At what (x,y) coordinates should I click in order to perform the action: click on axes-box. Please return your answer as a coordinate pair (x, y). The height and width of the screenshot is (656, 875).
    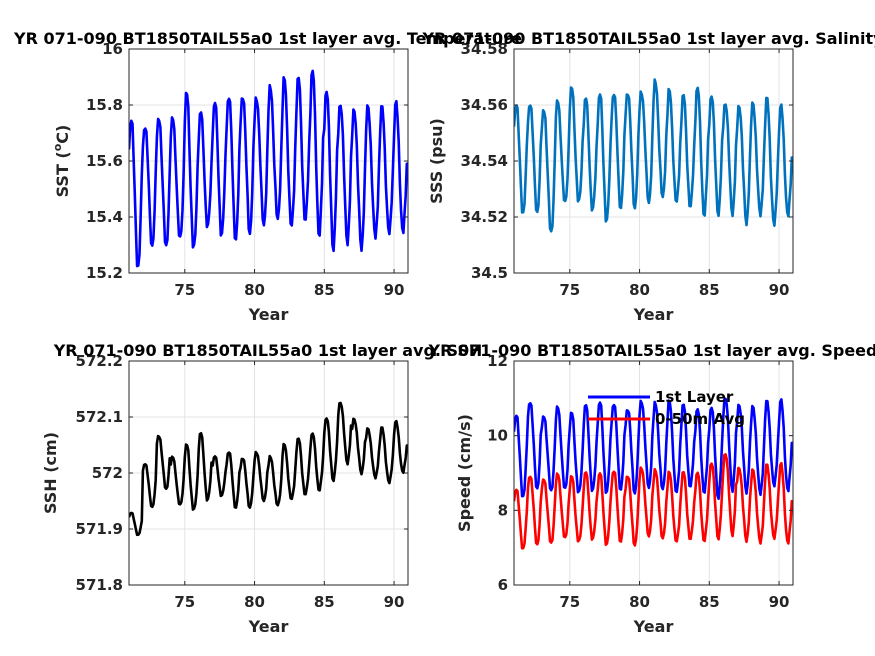
    Looking at the image, I should click on (653, 473).